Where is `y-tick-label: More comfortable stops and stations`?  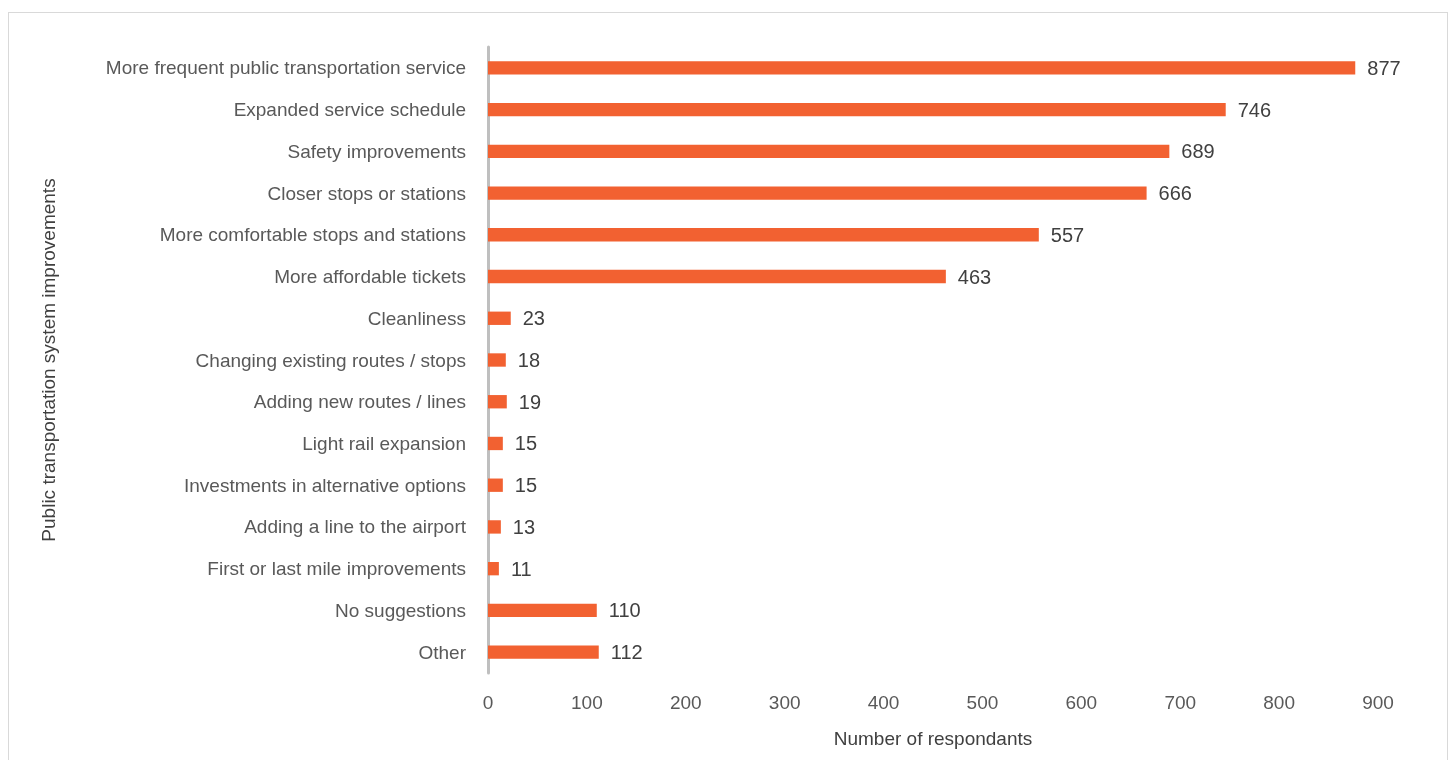 y-tick-label: More comfortable stops and stations is located at coordinates (312, 235).